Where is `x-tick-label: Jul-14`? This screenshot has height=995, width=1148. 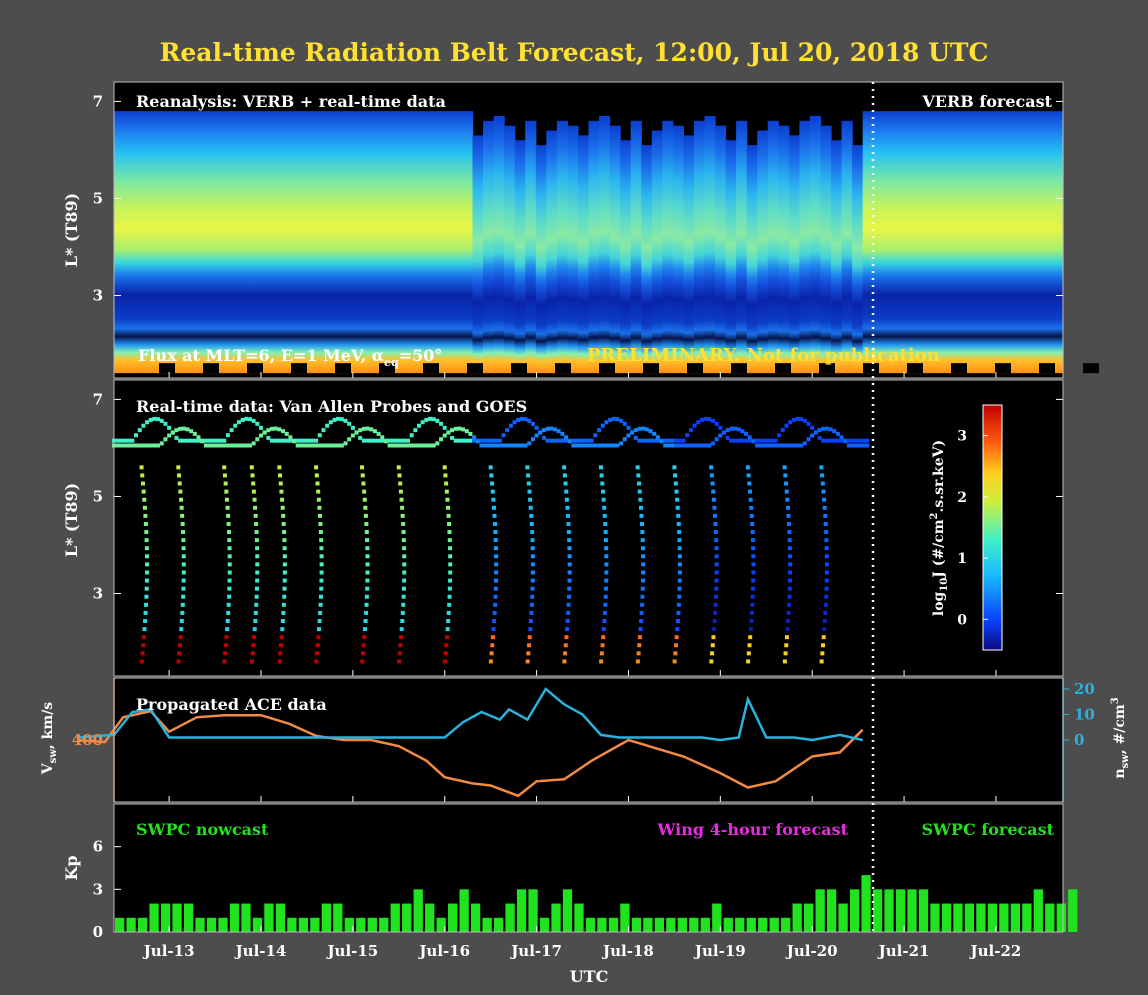 x-tick-label: Jul-14 is located at coordinates (260, 951).